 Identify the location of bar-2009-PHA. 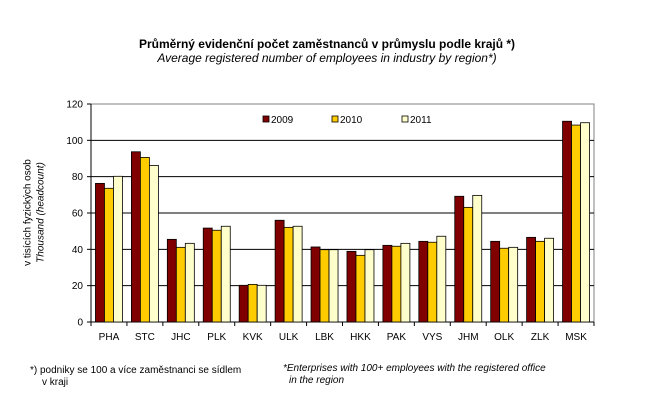
(100, 252).